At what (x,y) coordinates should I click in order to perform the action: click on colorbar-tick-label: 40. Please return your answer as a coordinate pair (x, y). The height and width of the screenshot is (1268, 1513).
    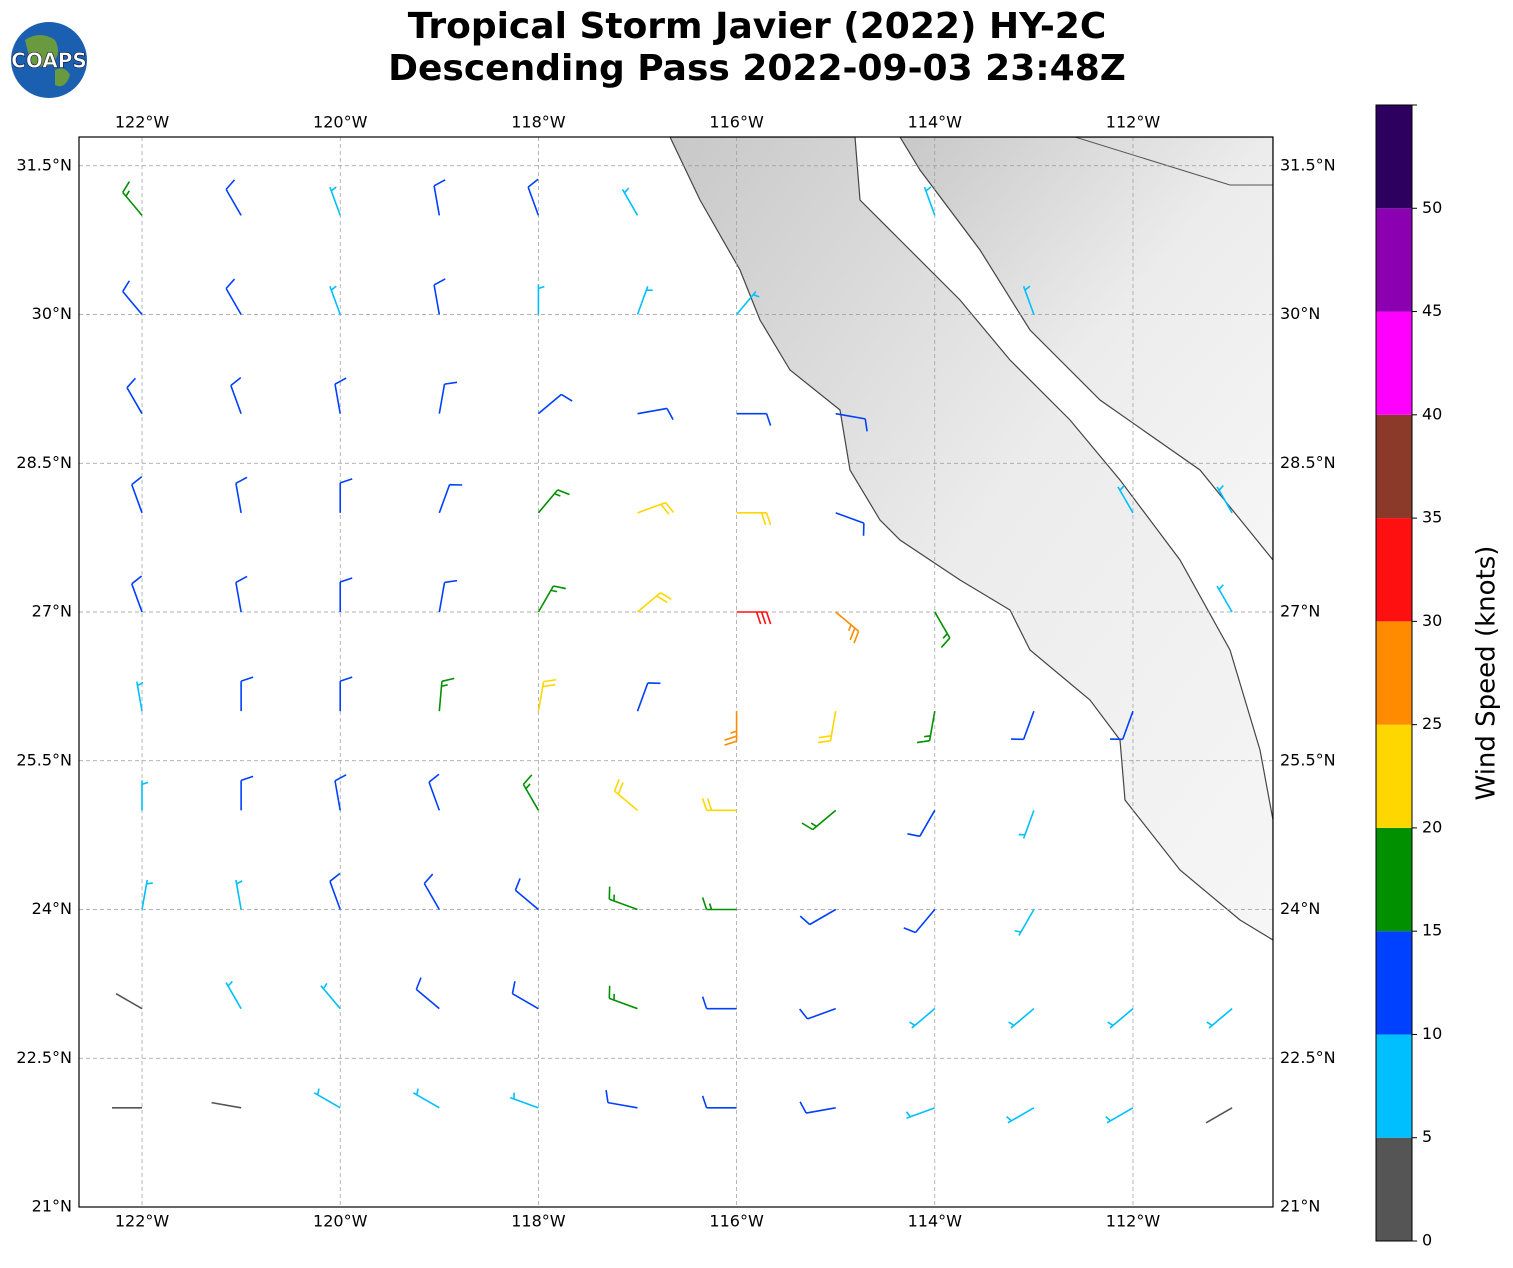
    Looking at the image, I should click on (1432, 413).